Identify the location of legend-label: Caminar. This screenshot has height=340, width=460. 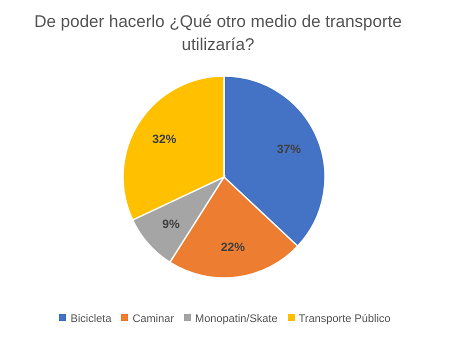
(153, 319).